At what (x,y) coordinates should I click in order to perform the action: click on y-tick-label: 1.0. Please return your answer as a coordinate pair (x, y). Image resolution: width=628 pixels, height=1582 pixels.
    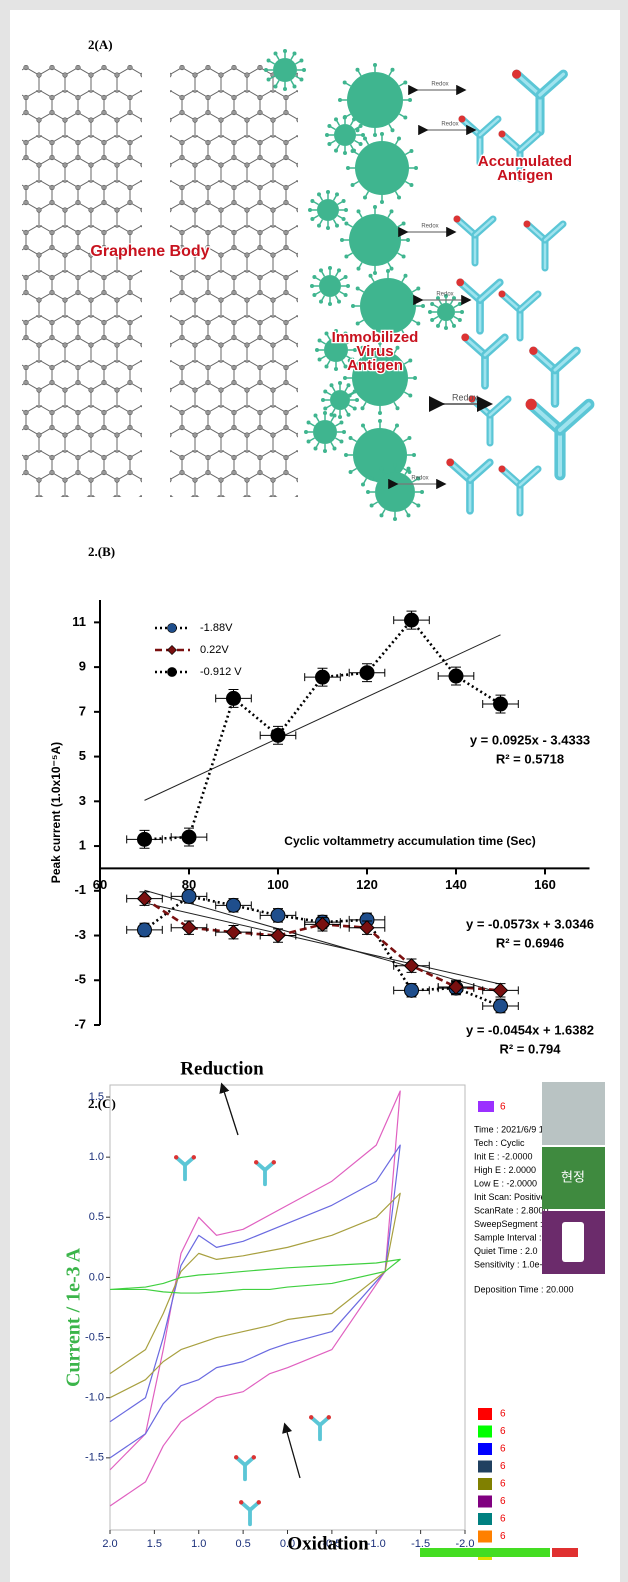
    Looking at the image, I should click on (96, 1157).